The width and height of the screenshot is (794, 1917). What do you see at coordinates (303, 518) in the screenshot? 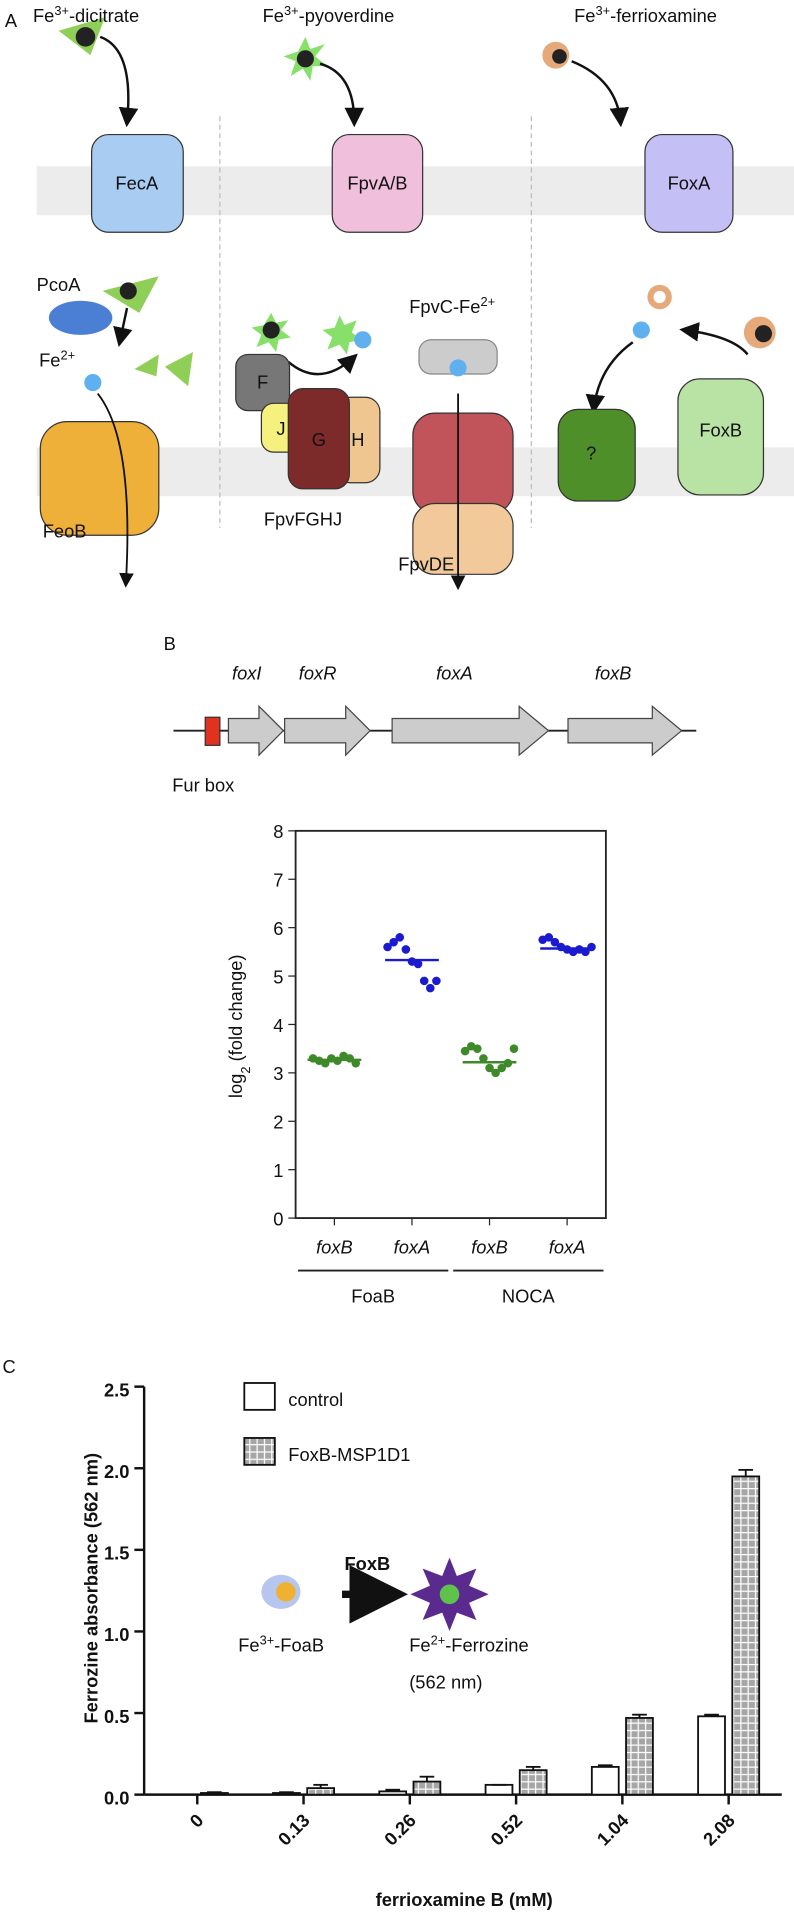
I see `complex-label: FpvFGHJ` at bounding box center [303, 518].